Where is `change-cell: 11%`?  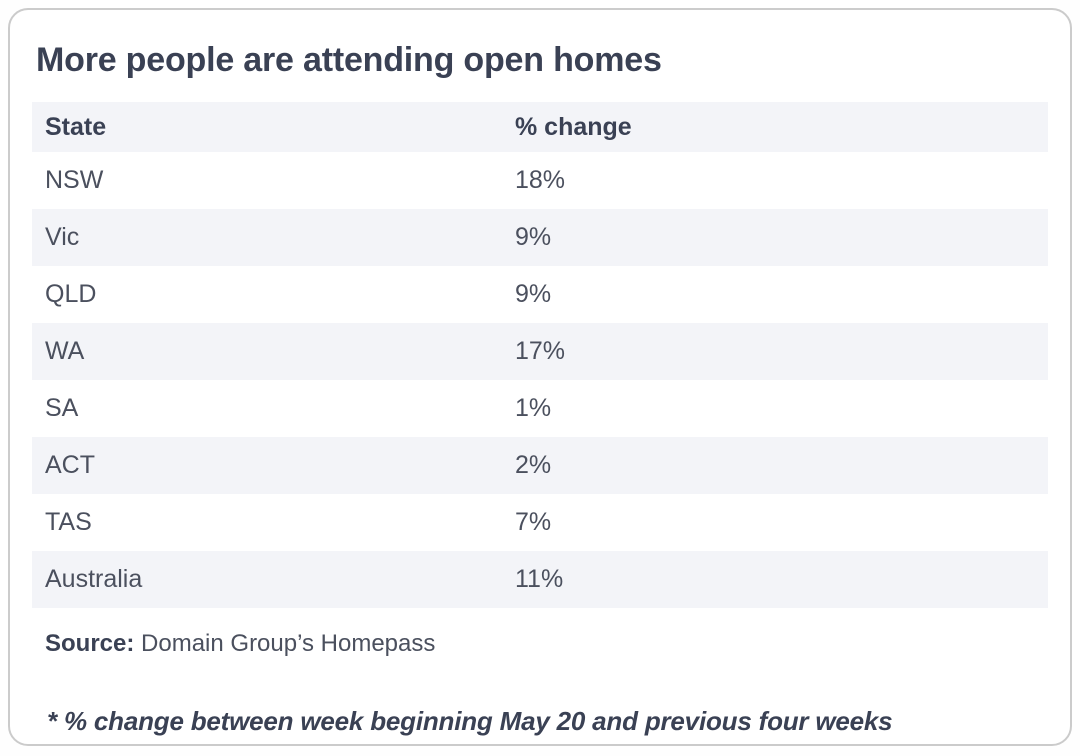
change-cell: 11% is located at coordinates (539, 579).